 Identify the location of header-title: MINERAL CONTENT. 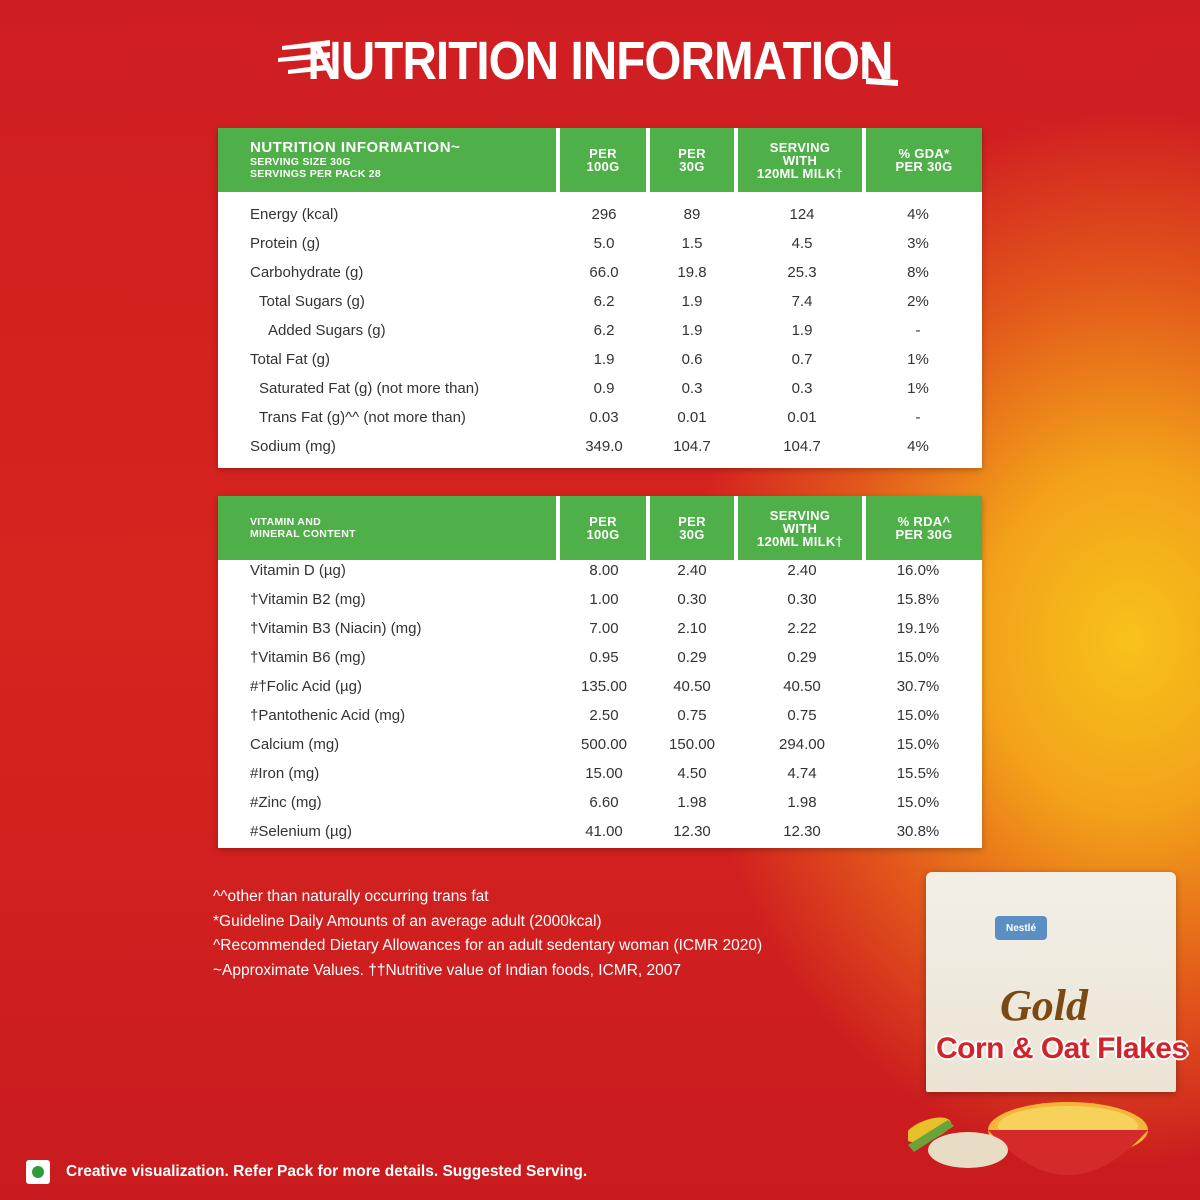
(303, 534).